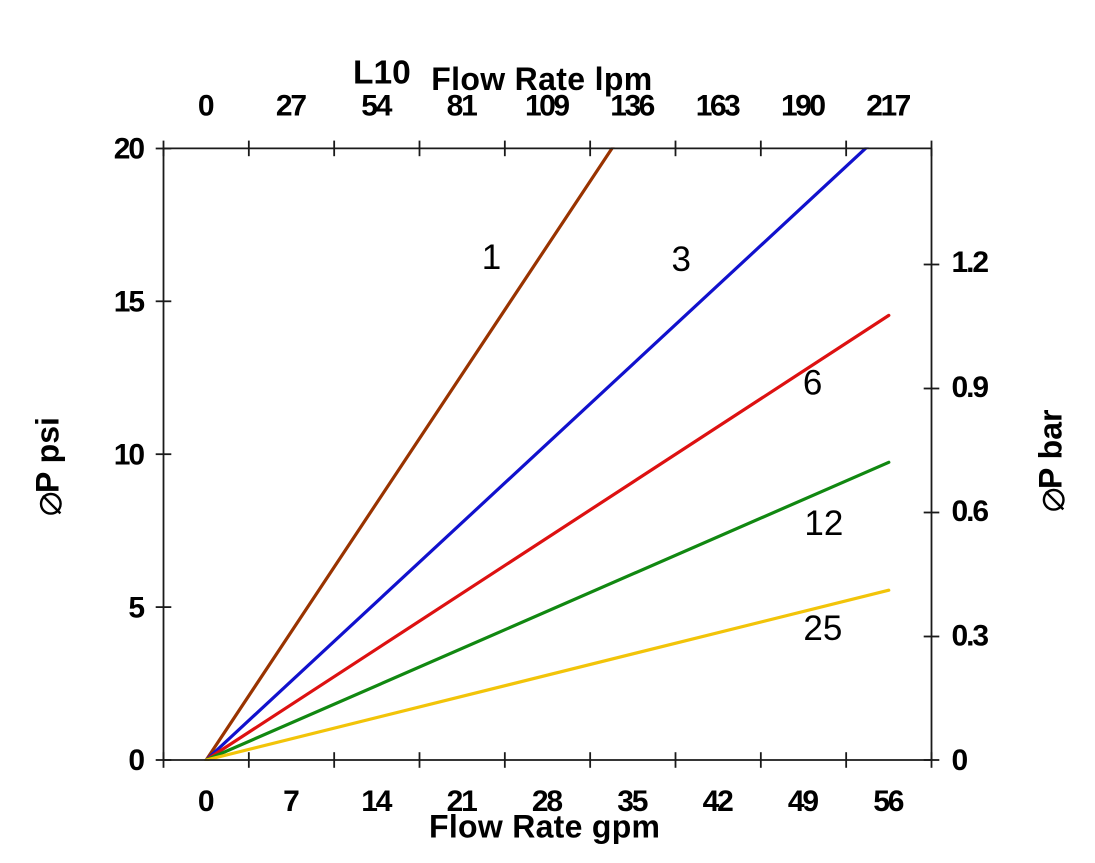  I want to click on svg-text: P bar, so click(1051, 449).